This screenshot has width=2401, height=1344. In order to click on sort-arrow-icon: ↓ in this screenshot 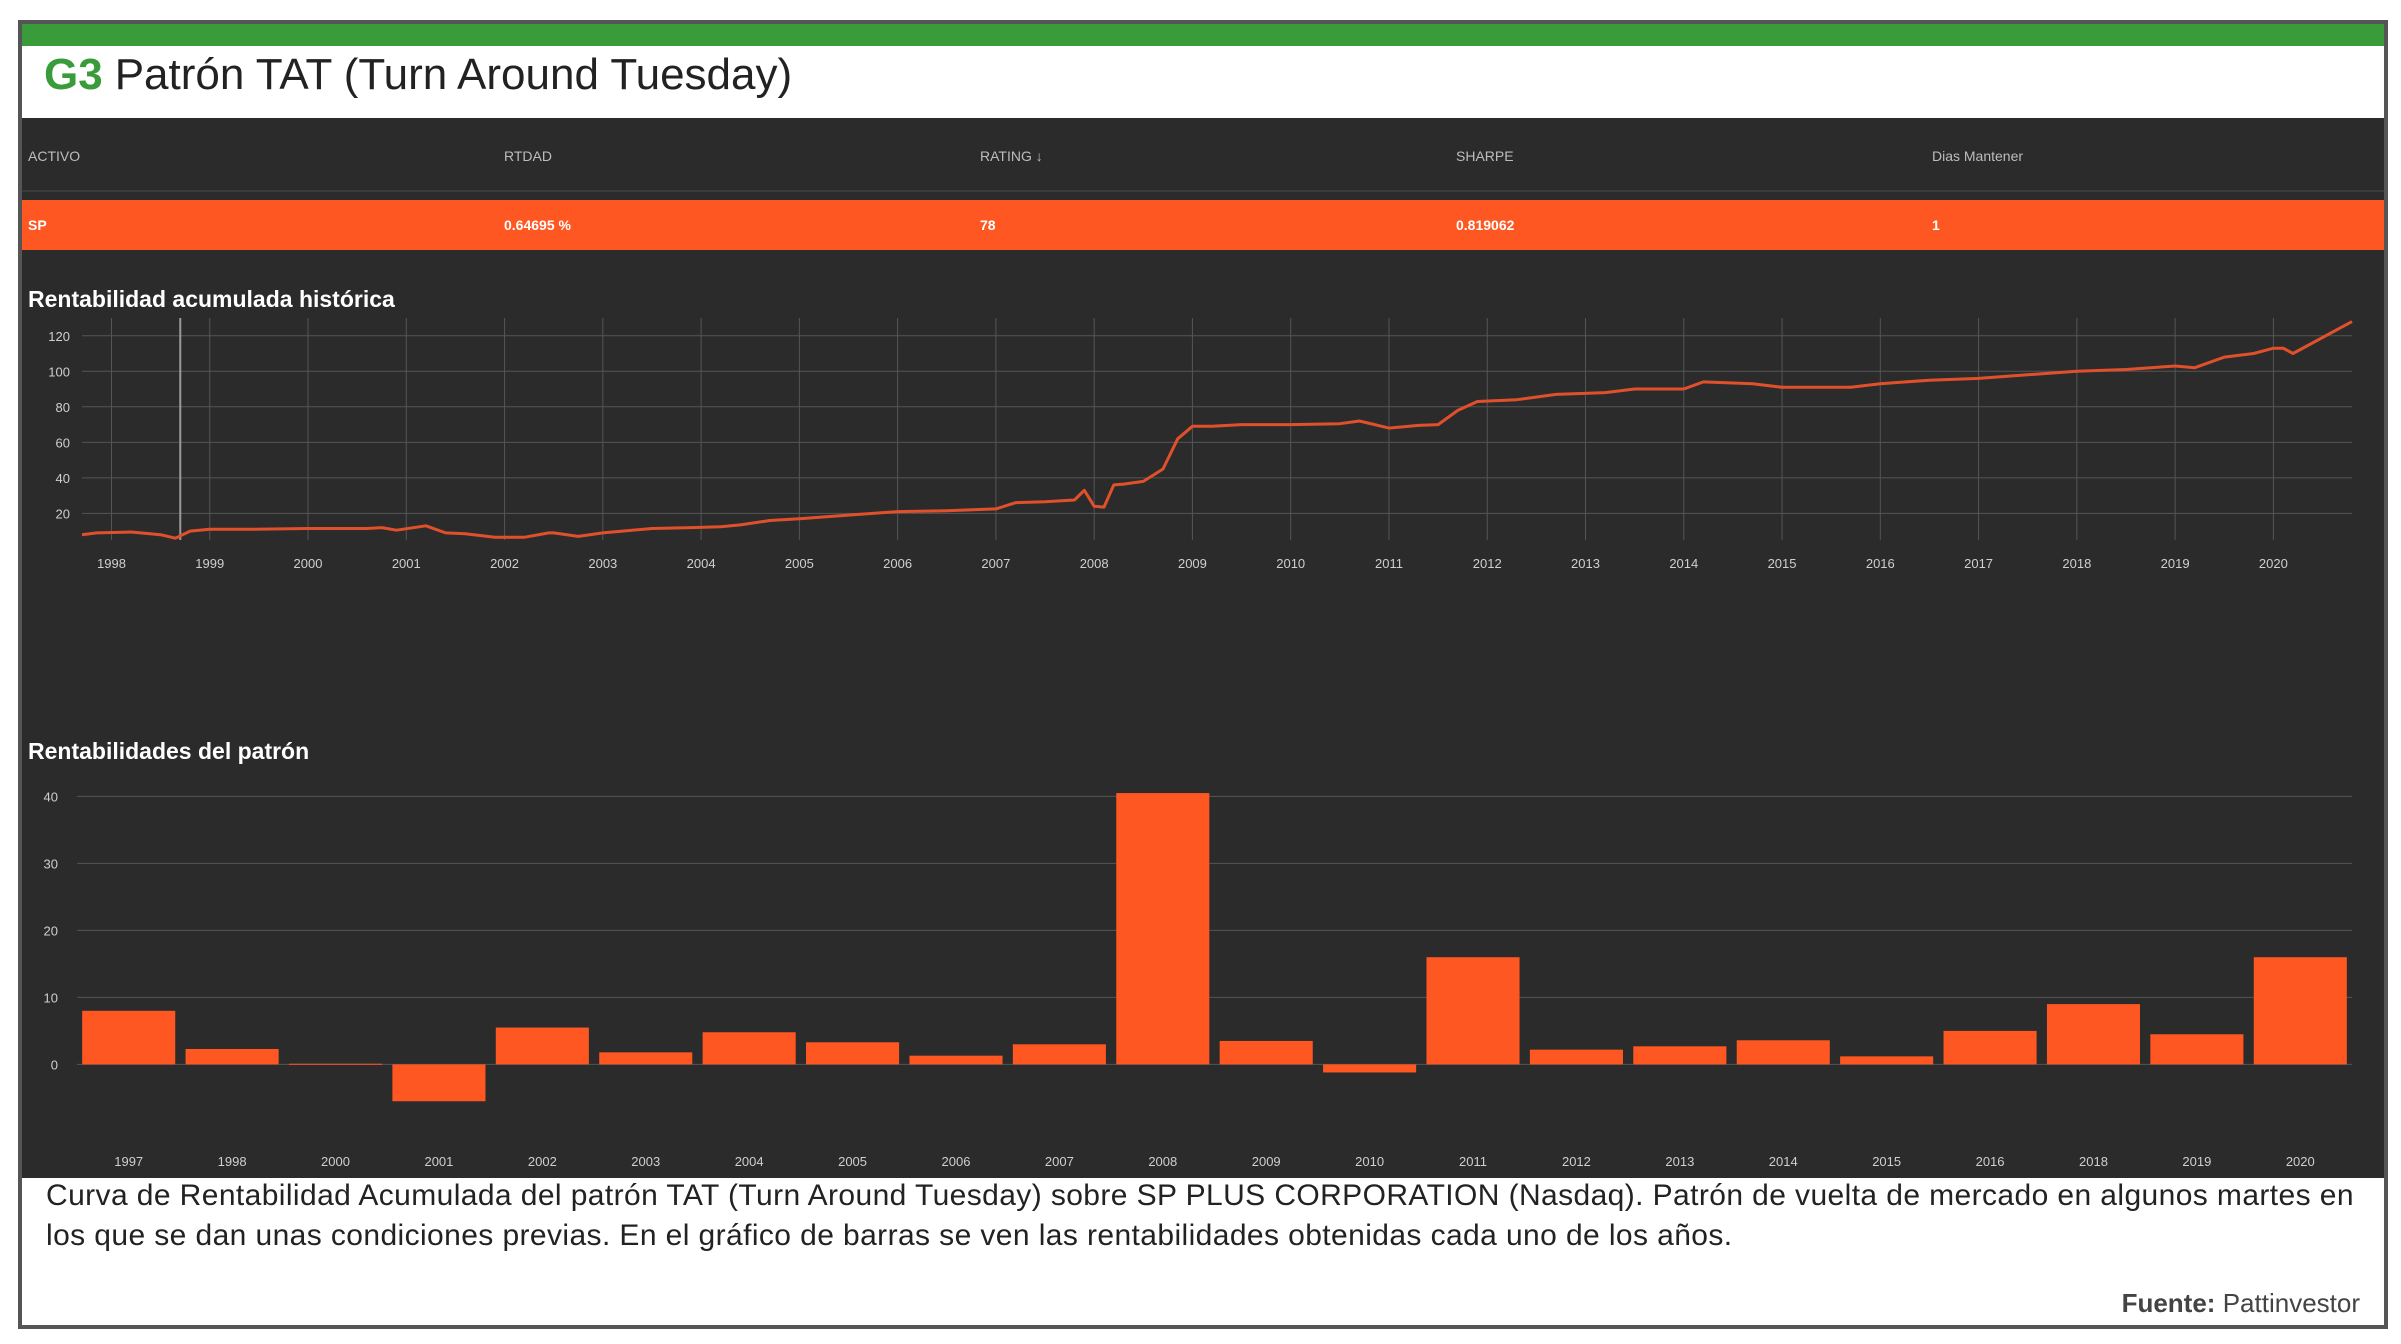, I will do `click(1039, 156)`.